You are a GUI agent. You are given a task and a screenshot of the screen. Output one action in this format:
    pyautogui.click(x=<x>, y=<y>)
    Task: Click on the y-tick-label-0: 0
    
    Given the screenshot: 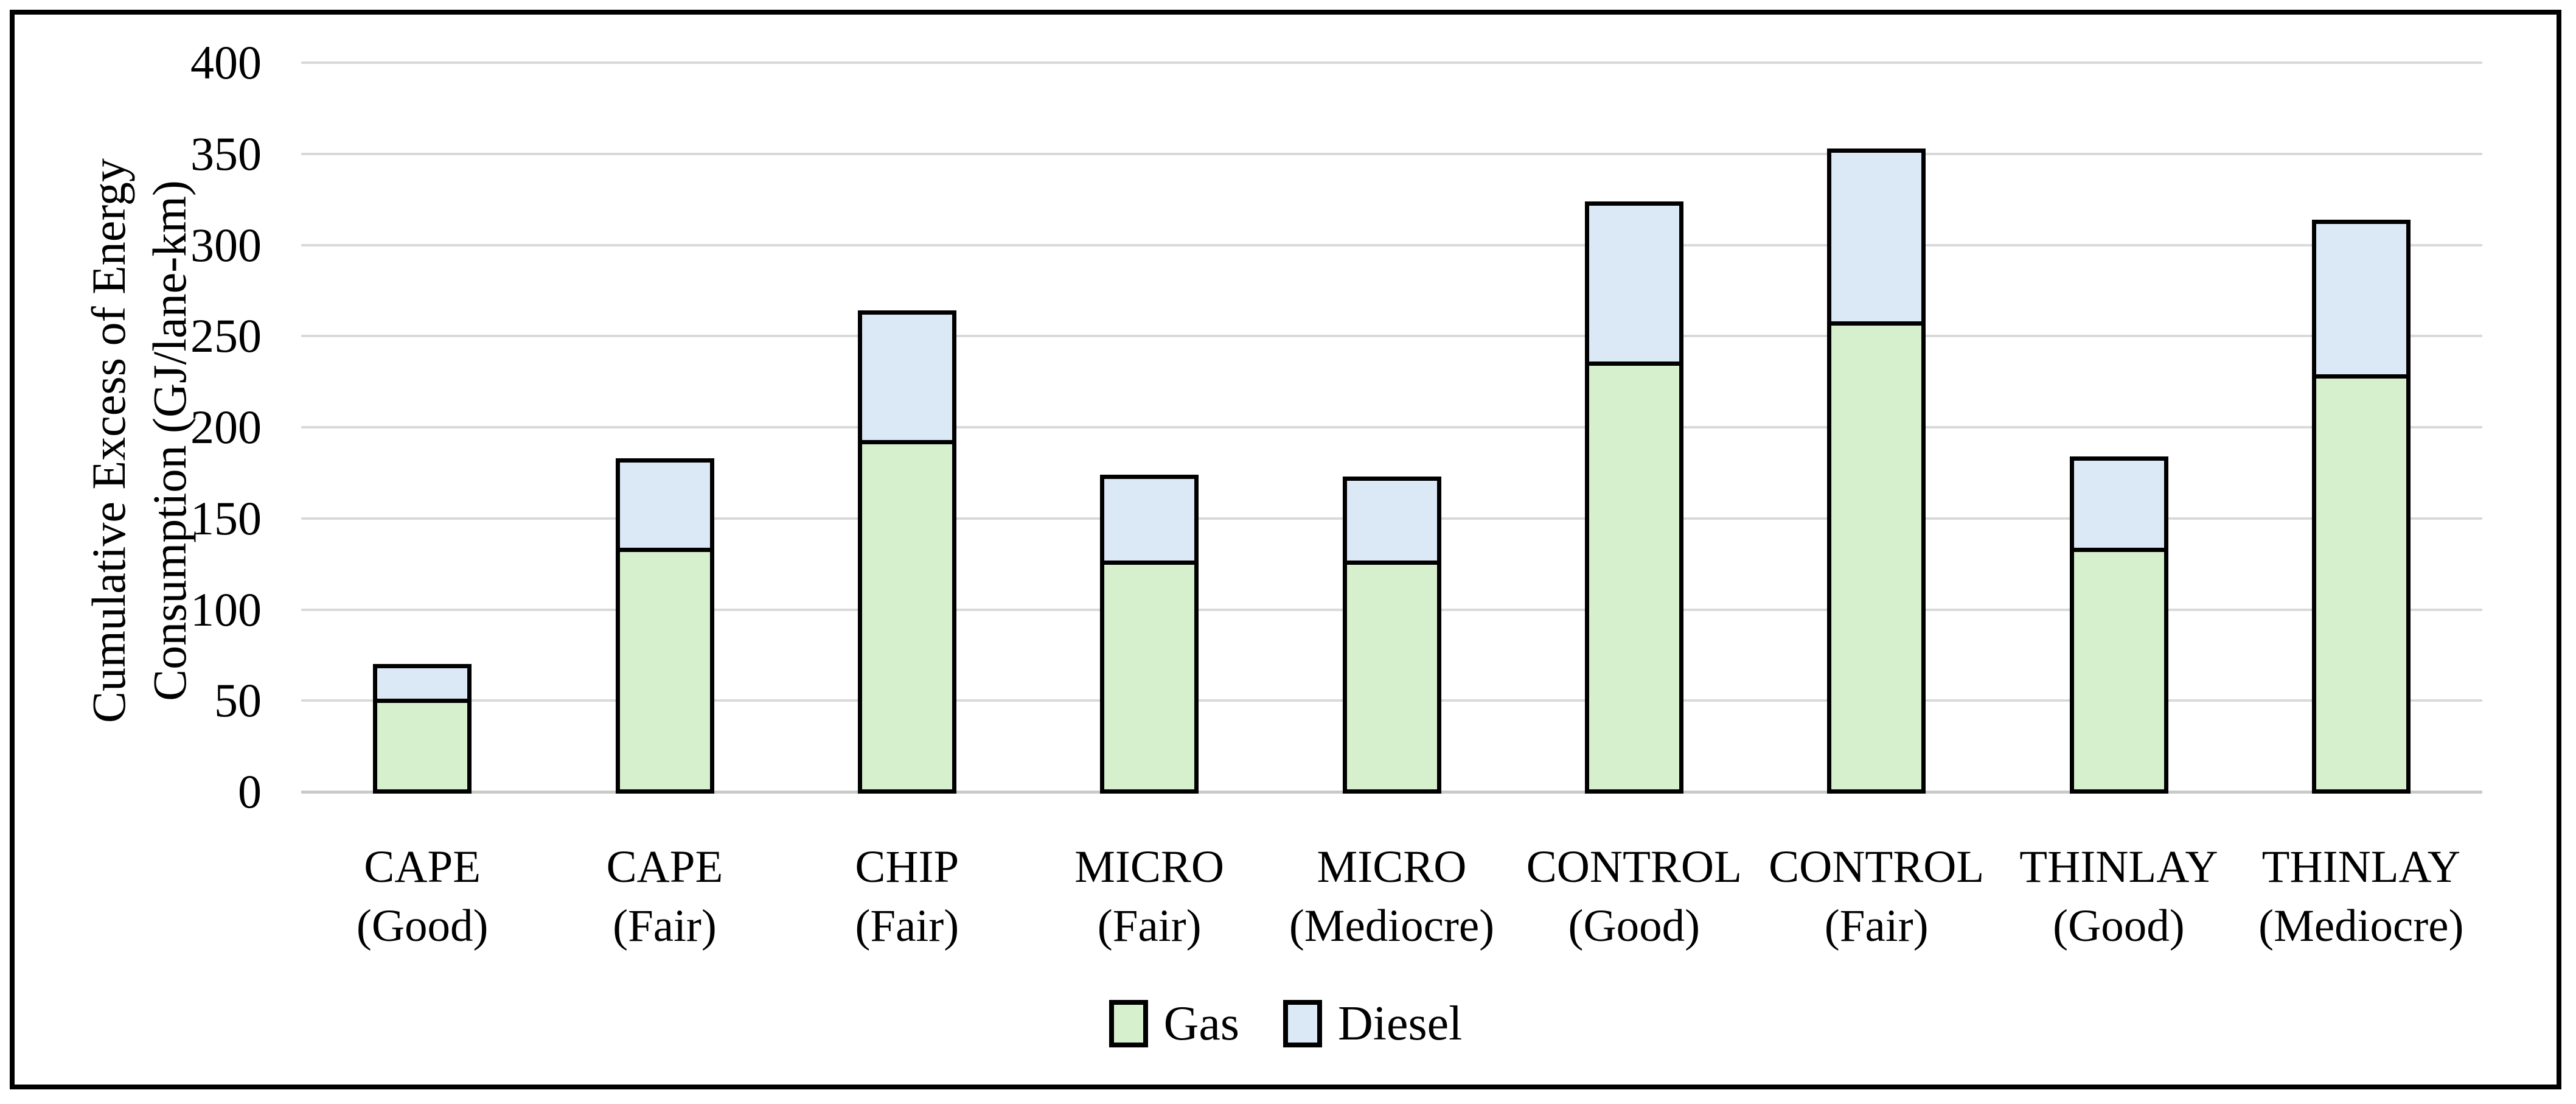 What is the action you would take?
    pyautogui.click(x=250, y=791)
    